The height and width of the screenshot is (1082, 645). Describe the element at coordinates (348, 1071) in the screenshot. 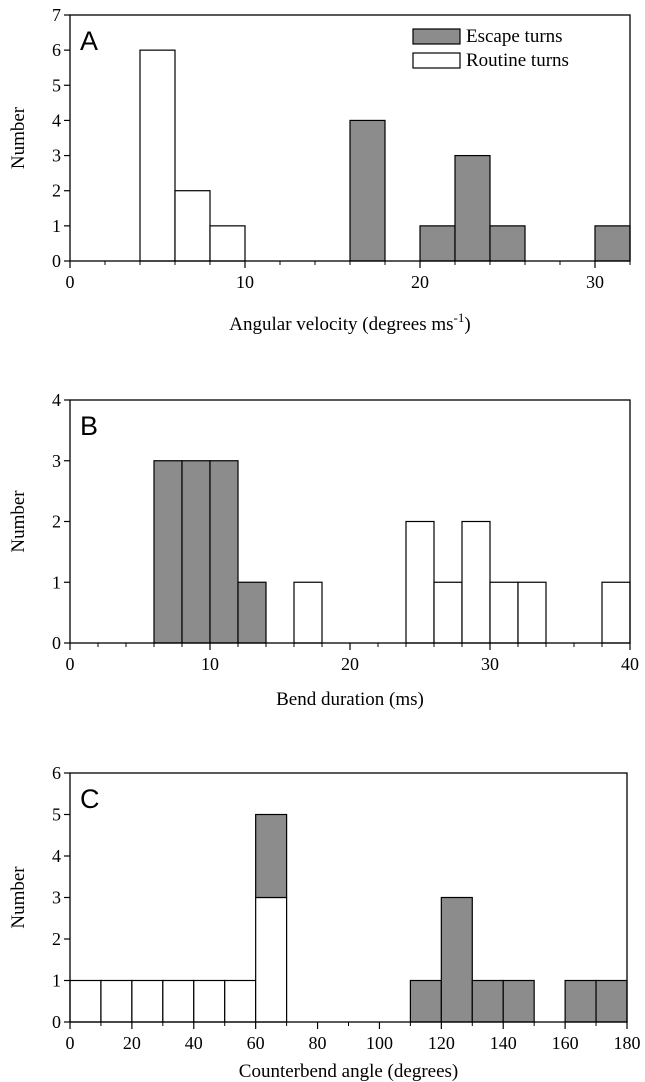

I see `x-axis-label: Counterbend angle (degrees)` at that location.